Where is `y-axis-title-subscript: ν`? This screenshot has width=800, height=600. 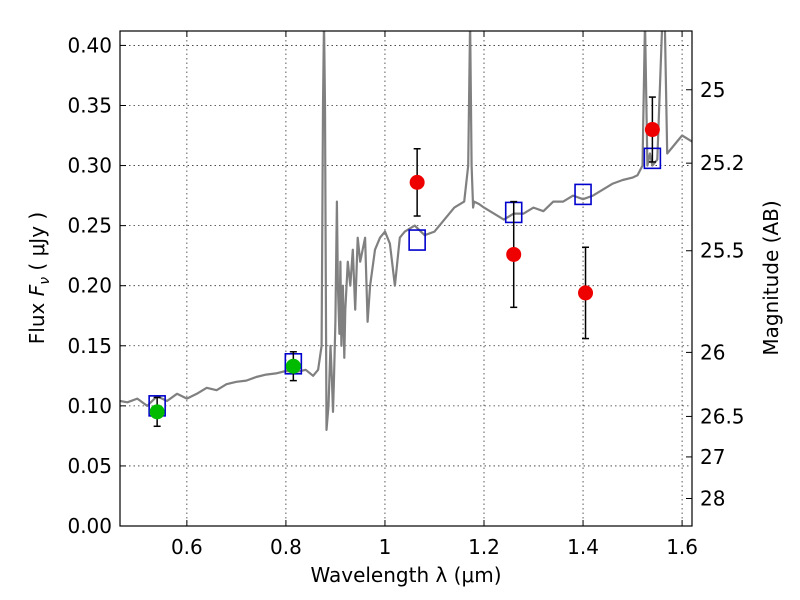
y-axis-title-subscript: ν is located at coordinates (45, 281).